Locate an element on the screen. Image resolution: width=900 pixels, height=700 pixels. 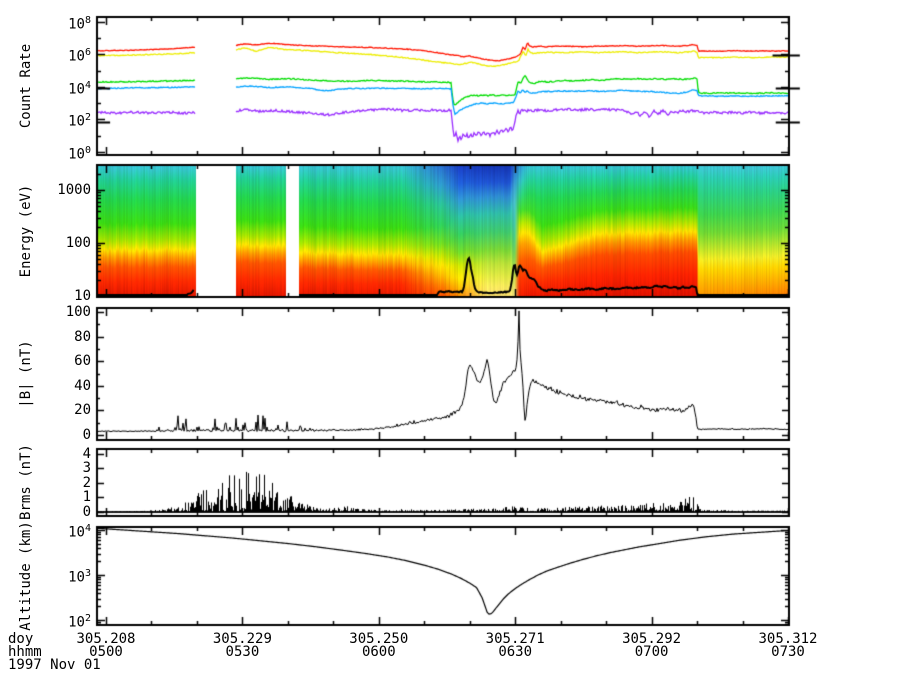
brms-ytick-label: 1 is located at coordinates (86, 497).